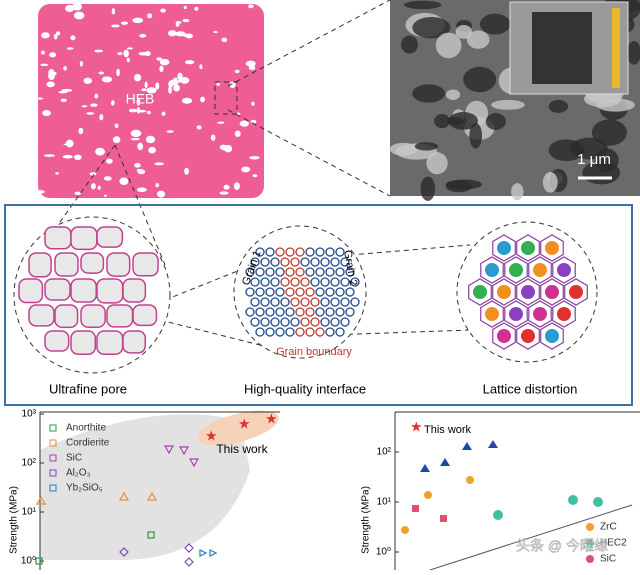 Image resolution: width=640 pixels, height=575 pixels. I want to click on watermark: 头条 @ 今曜缘, so click(562, 546).